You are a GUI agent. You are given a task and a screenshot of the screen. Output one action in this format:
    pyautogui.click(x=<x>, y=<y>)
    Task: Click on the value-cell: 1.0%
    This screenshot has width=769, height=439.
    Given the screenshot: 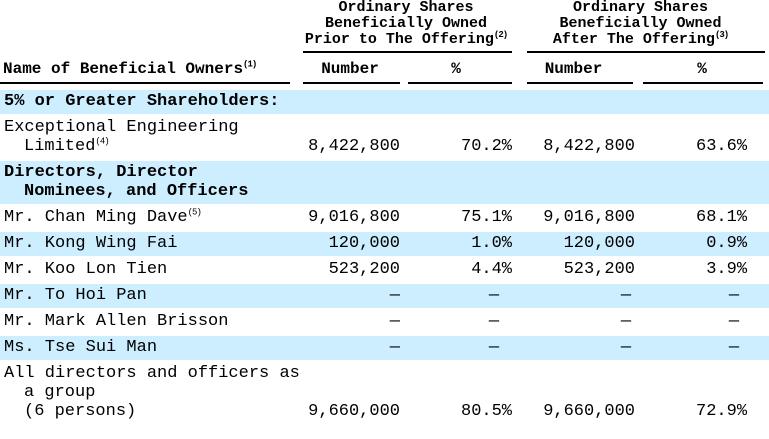 What is the action you would take?
    pyautogui.click(x=456, y=244)
    